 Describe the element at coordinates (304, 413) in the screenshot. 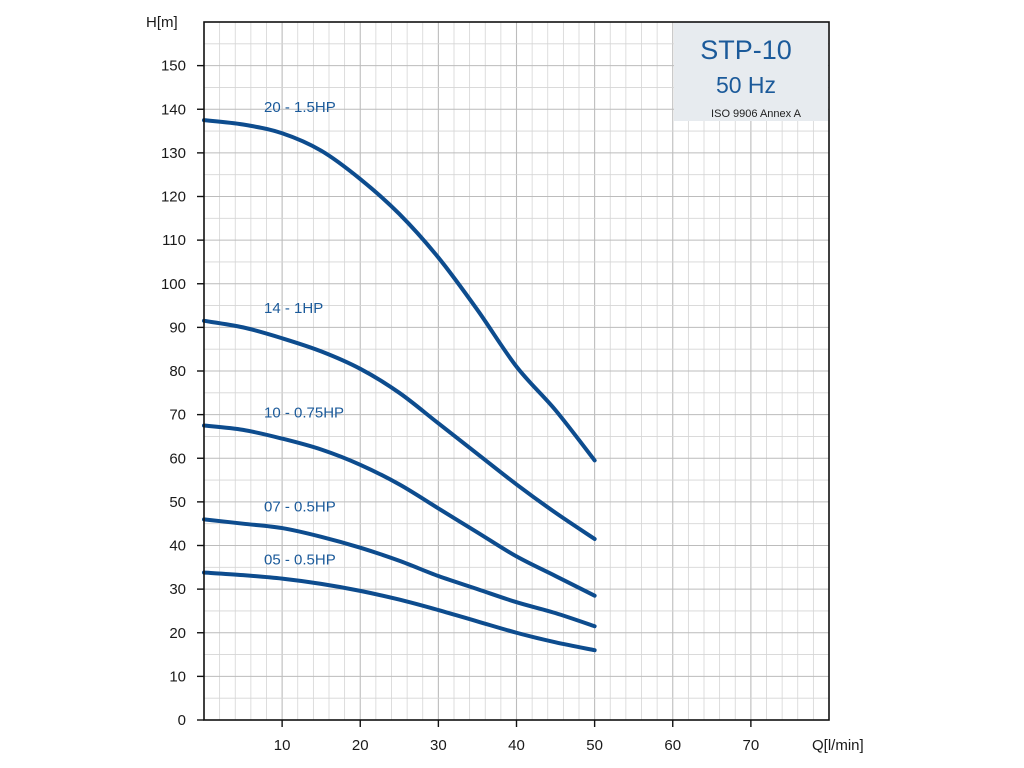

I see `series-label: 10 - 0.75HP` at that location.